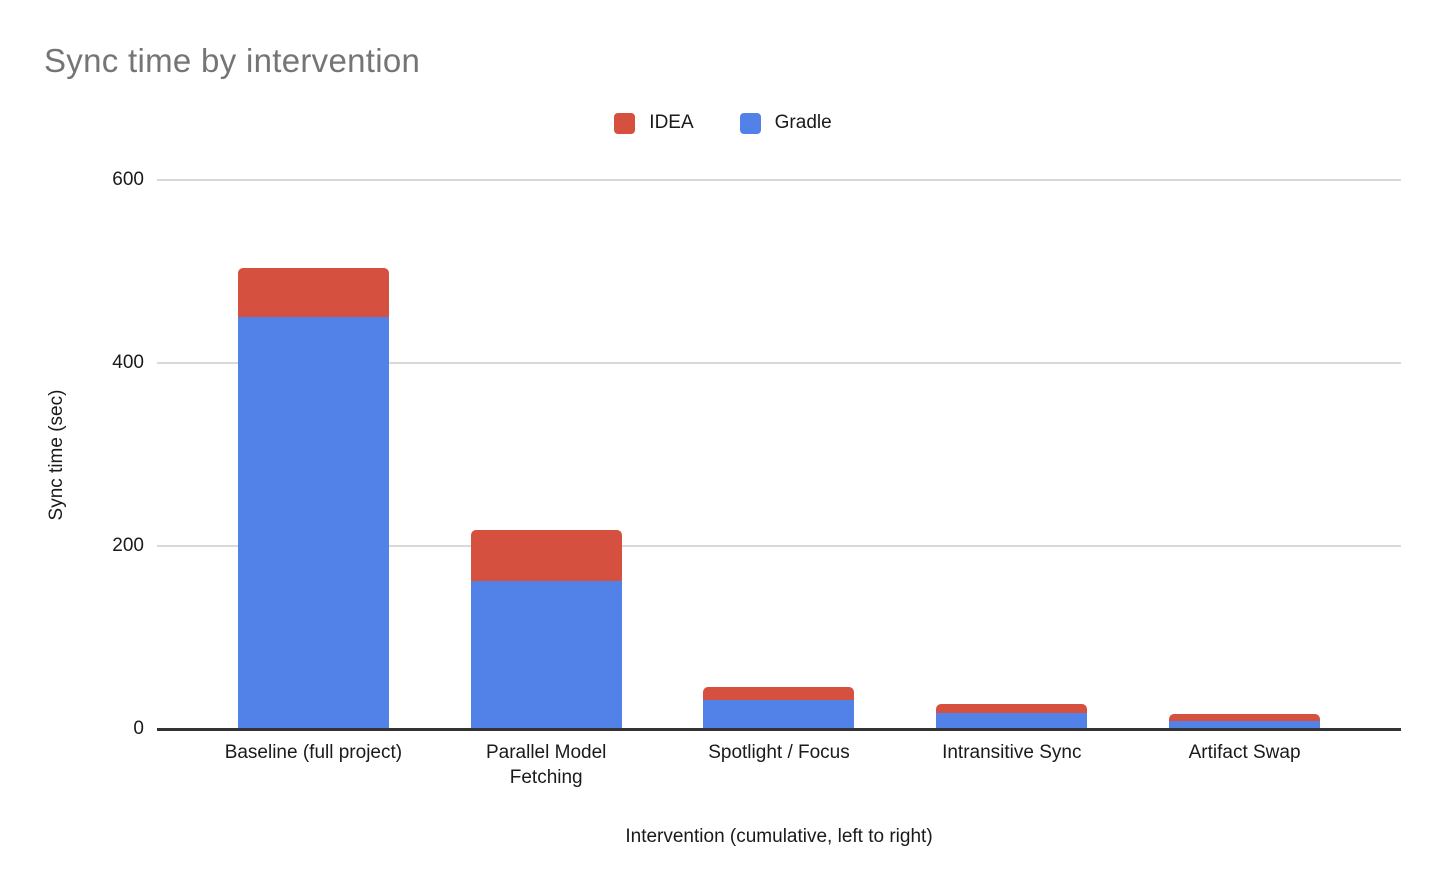 Image resolution: width=1446 pixels, height=894 pixels. What do you see at coordinates (232, 60) in the screenshot?
I see `chart-title: Sync time by intervention` at bounding box center [232, 60].